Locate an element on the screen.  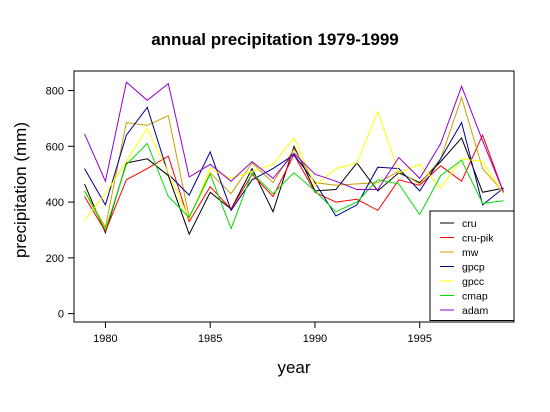
chart-title: annual precipitation 1979-1999 is located at coordinates (275, 39).